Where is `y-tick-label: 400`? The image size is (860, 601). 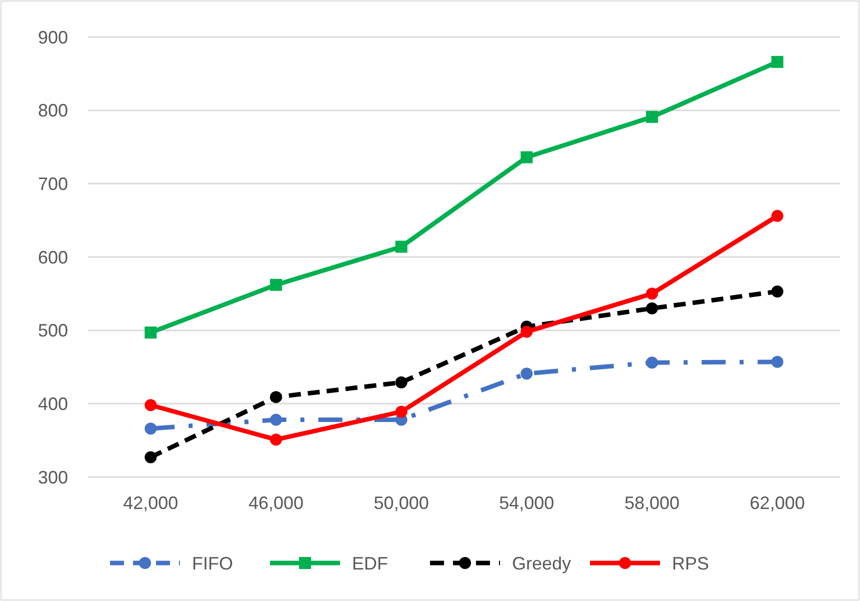
y-tick-label: 400 is located at coordinates (53, 404).